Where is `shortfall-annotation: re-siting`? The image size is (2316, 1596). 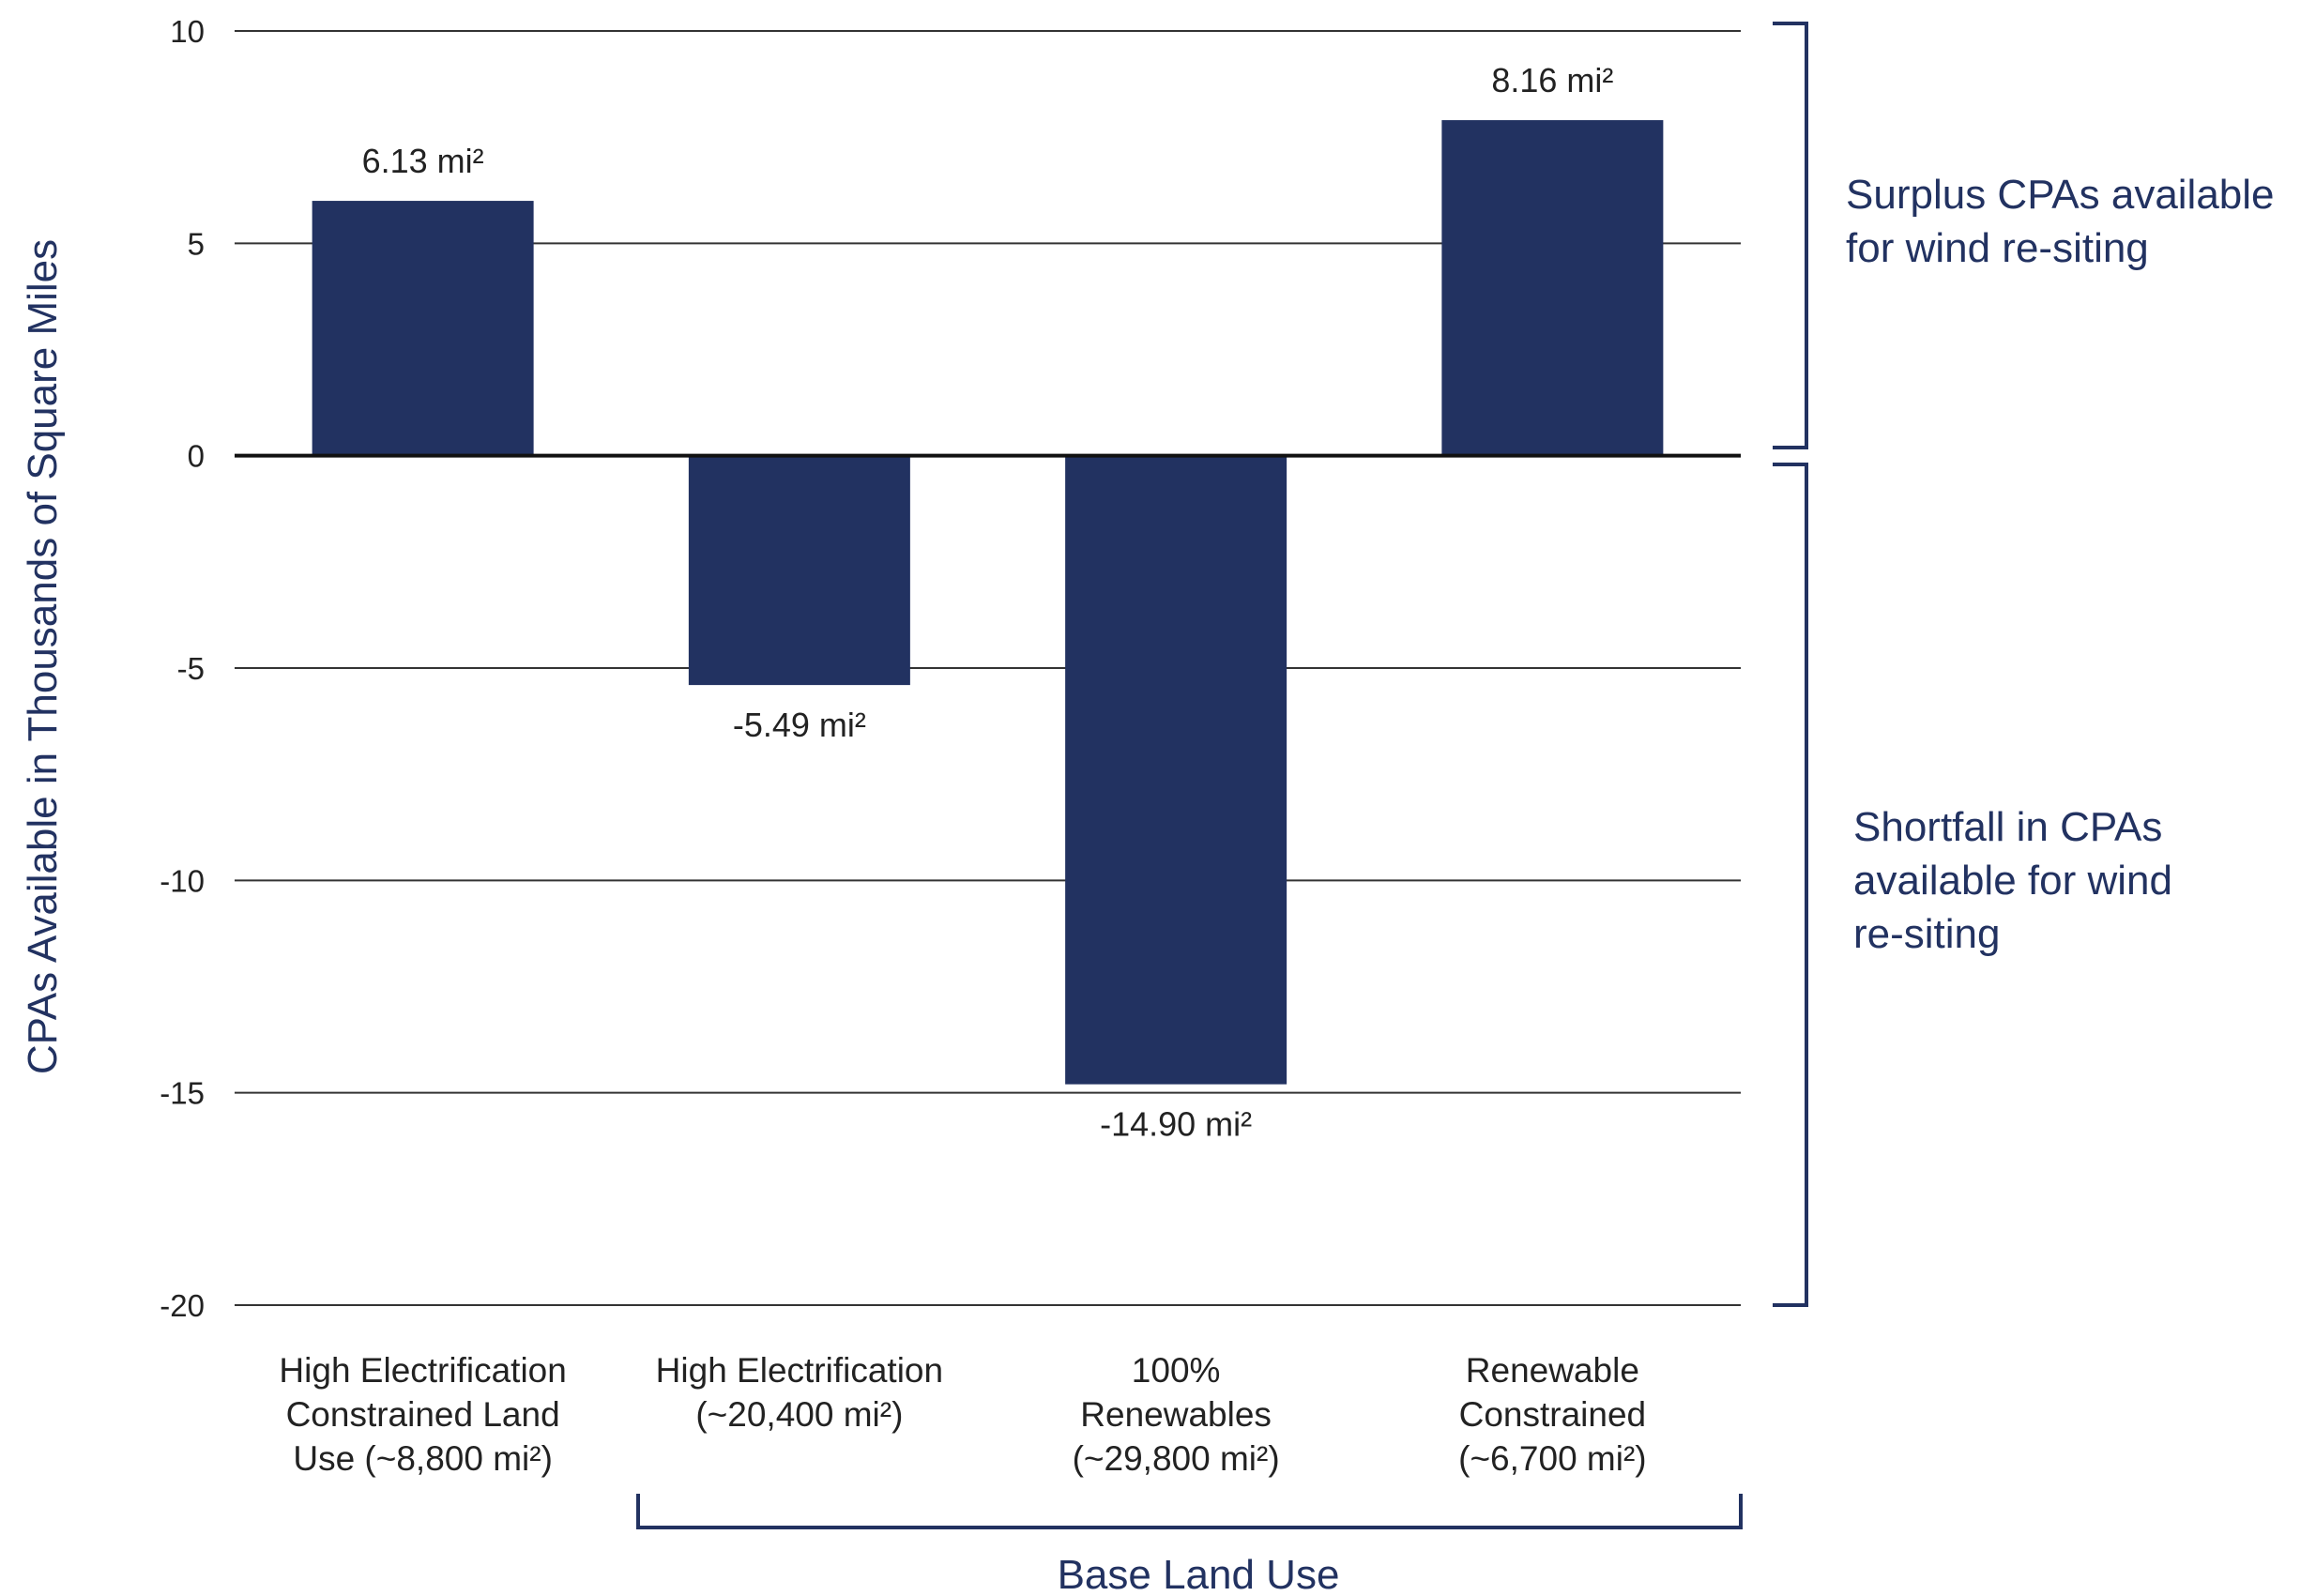
shortfall-annotation: re-siting is located at coordinates (1927, 934).